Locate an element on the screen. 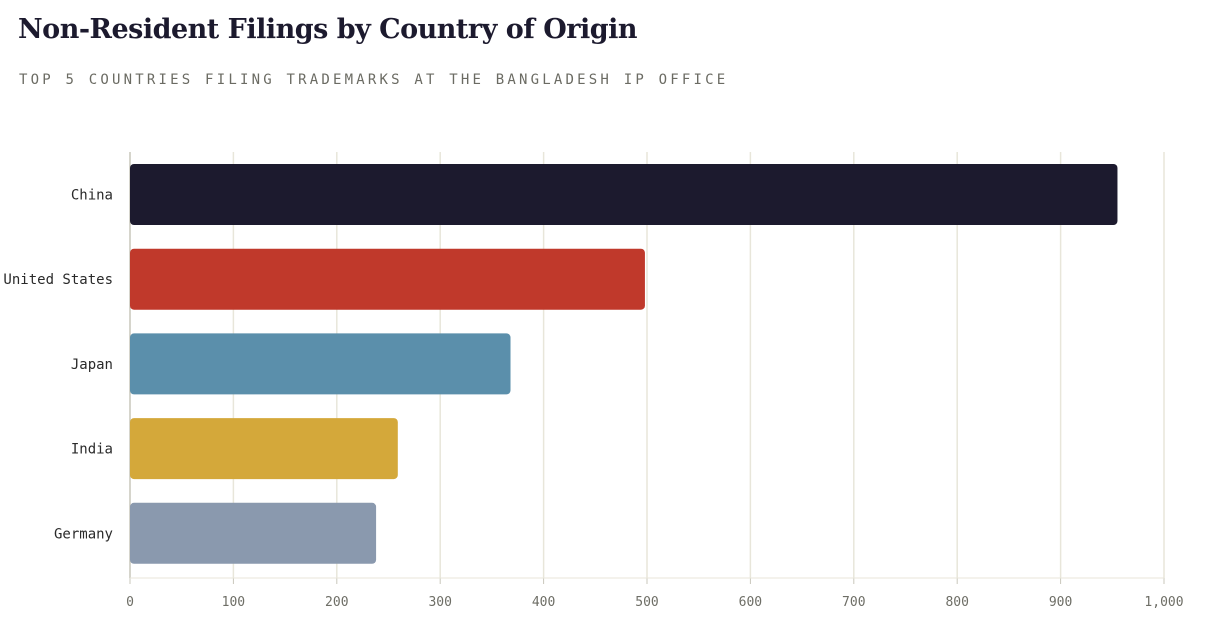 This screenshot has width=1209, height=640. category-label: United States is located at coordinates (58, 280).